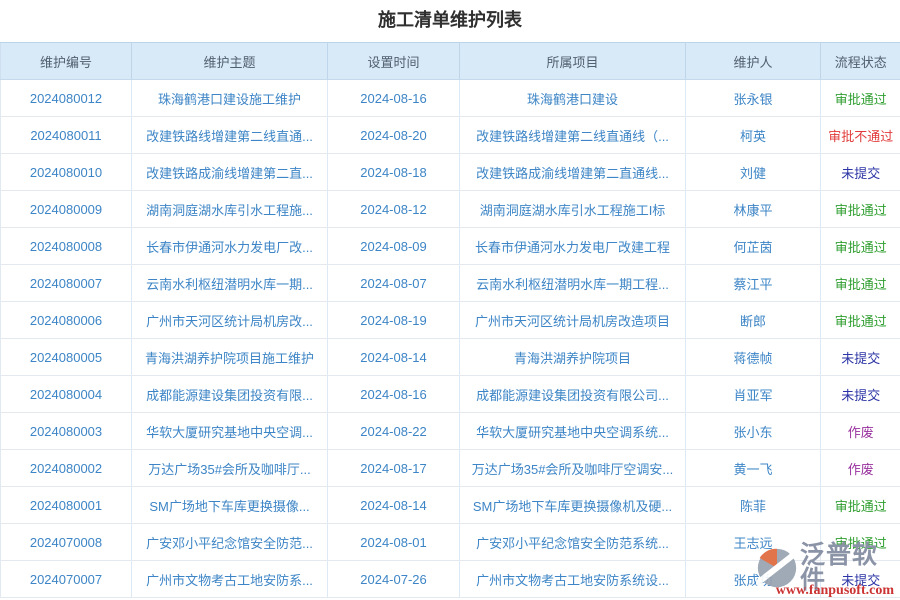 Image resolution: width=900 pixels, height=600 pixels. Describe the element at coordinates (66, 135) in the screenshot. I see `maintenance-id-link: 2024080011` at that location.